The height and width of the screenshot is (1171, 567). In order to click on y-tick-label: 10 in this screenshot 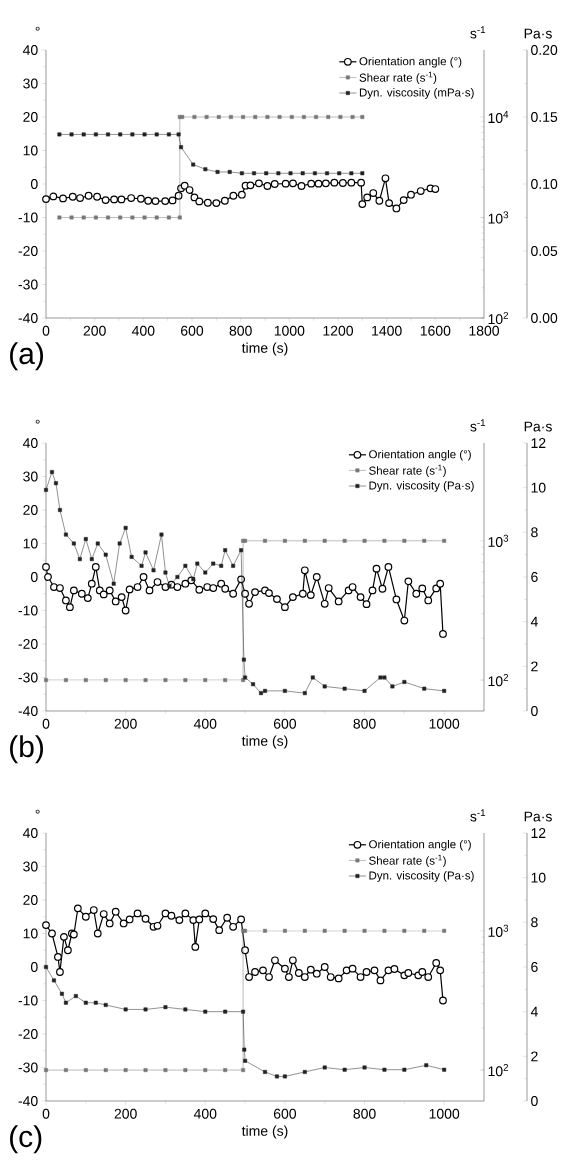, I will do `click(30, 543)`.